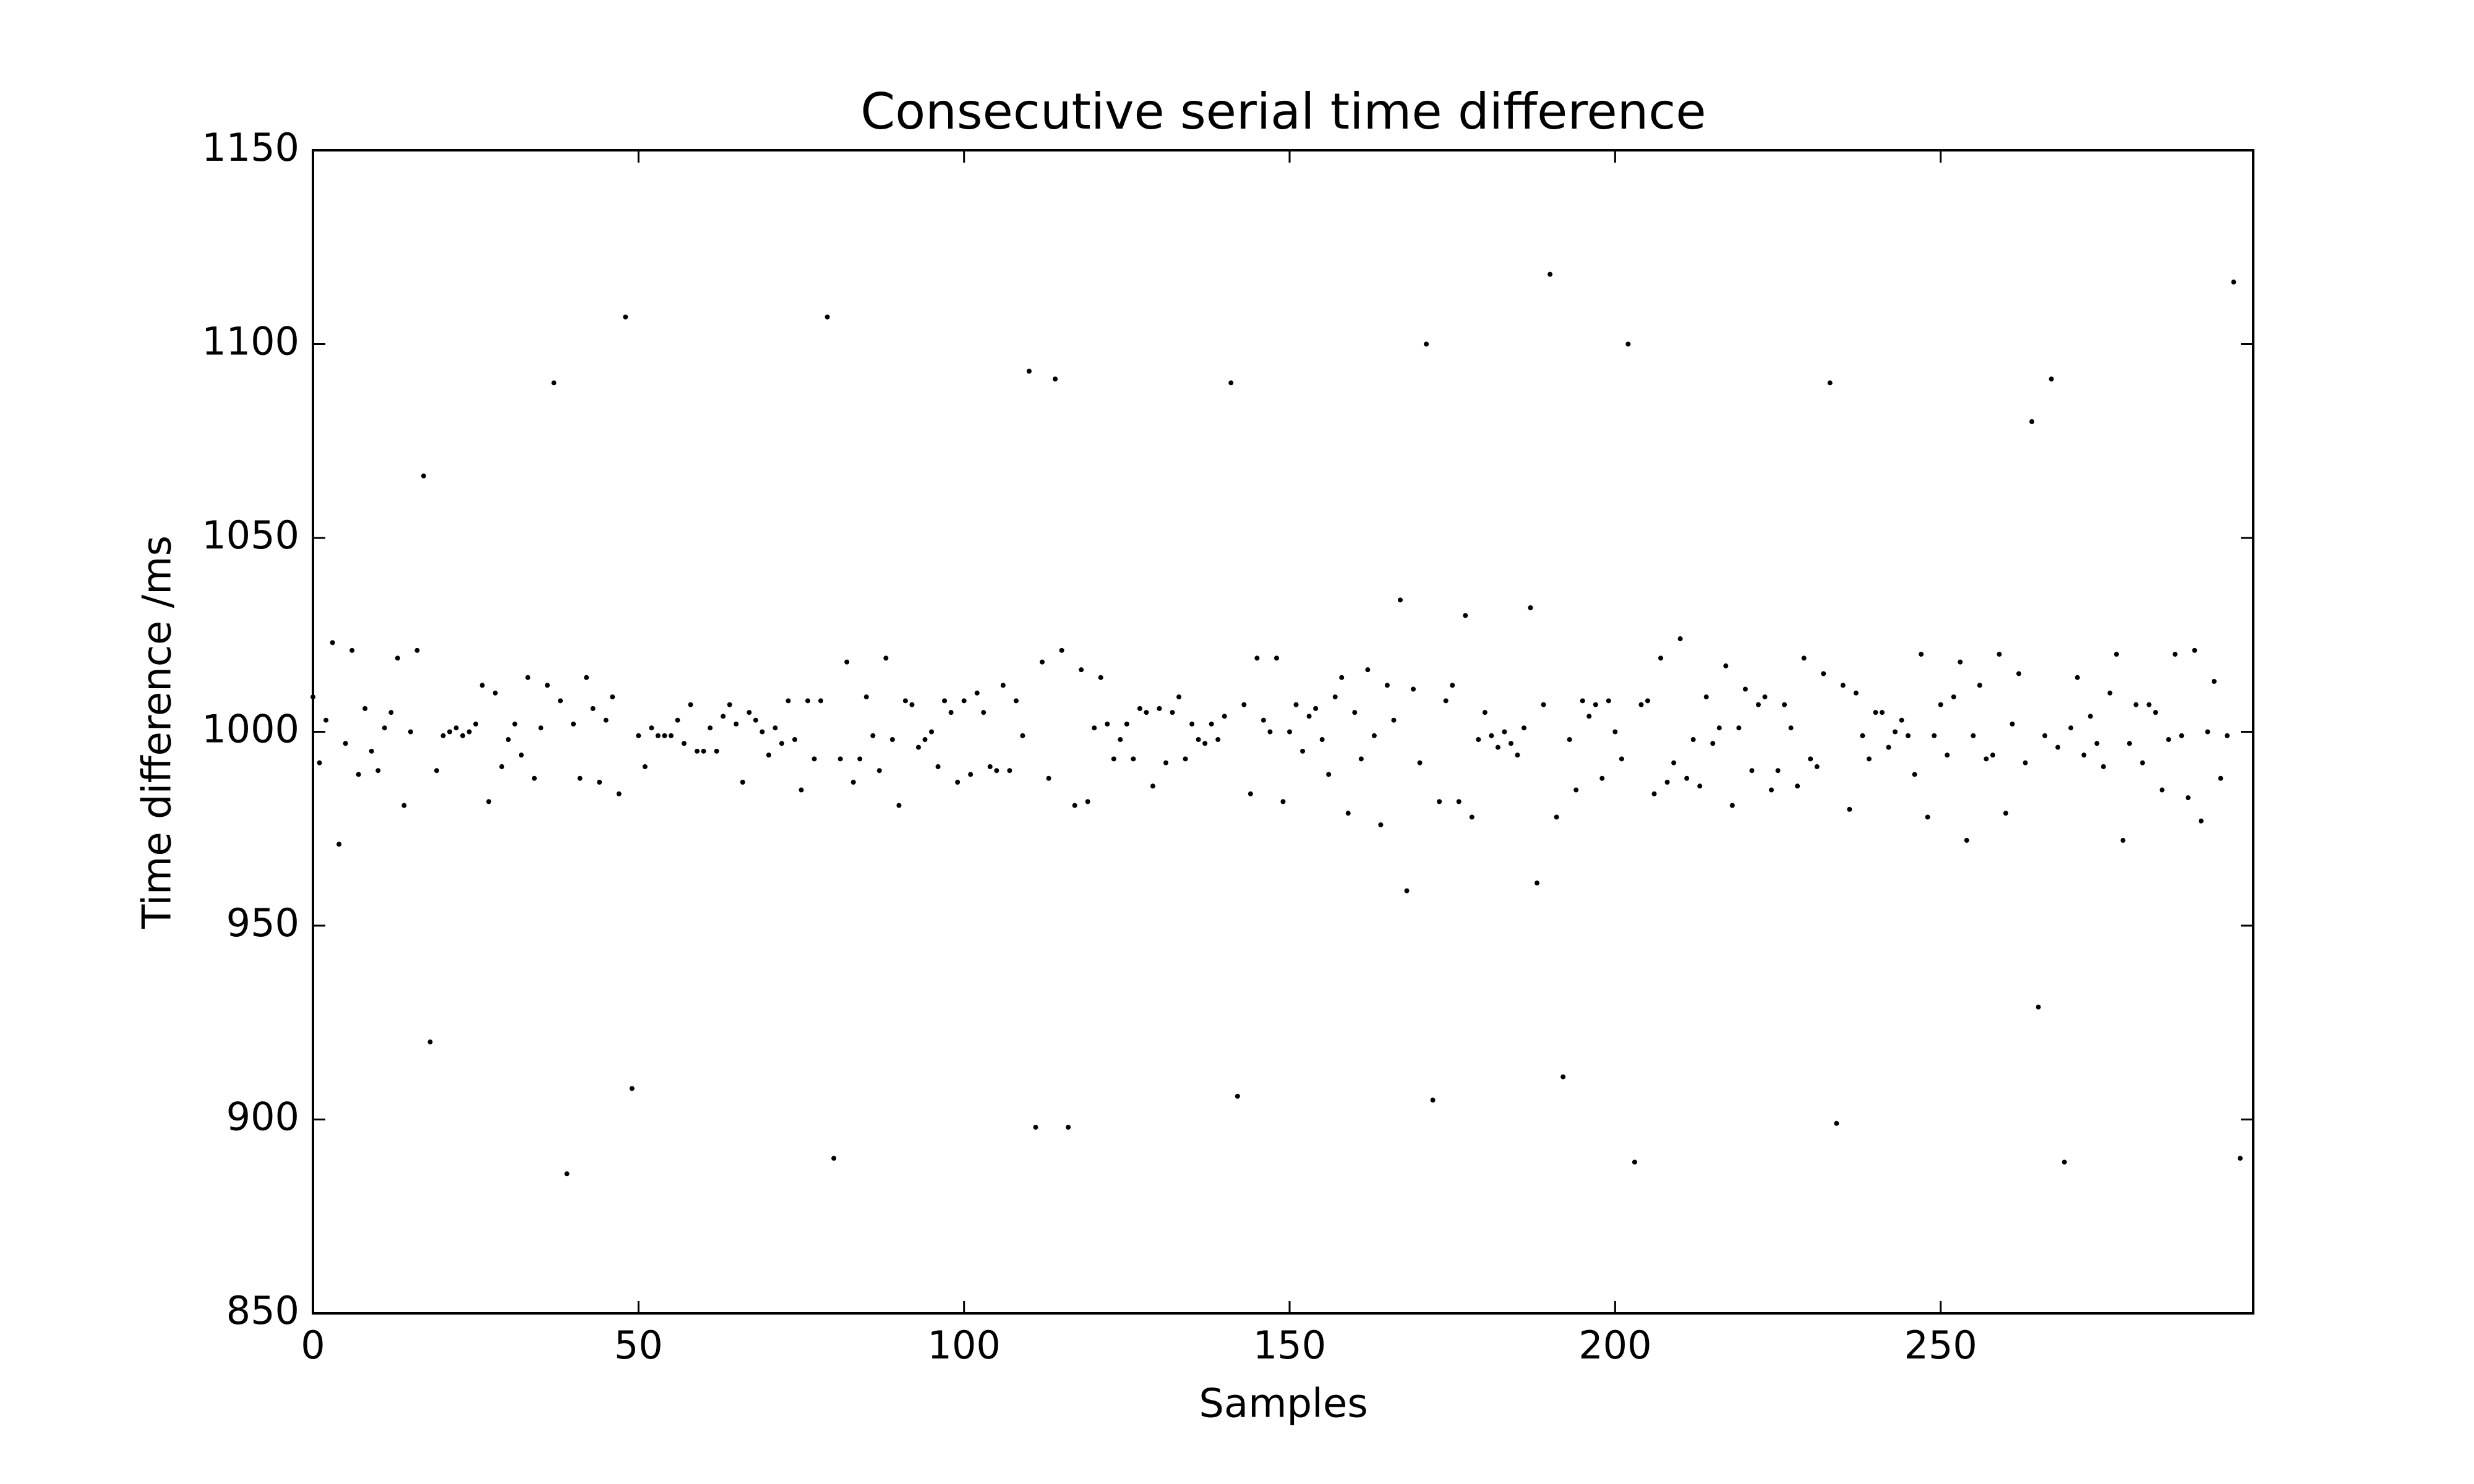 This screenshot has width=2474, height=1484. Describe the element at coordinates (262, 1310) in the screenshot. I see `y-tick-label: 850` at that location.